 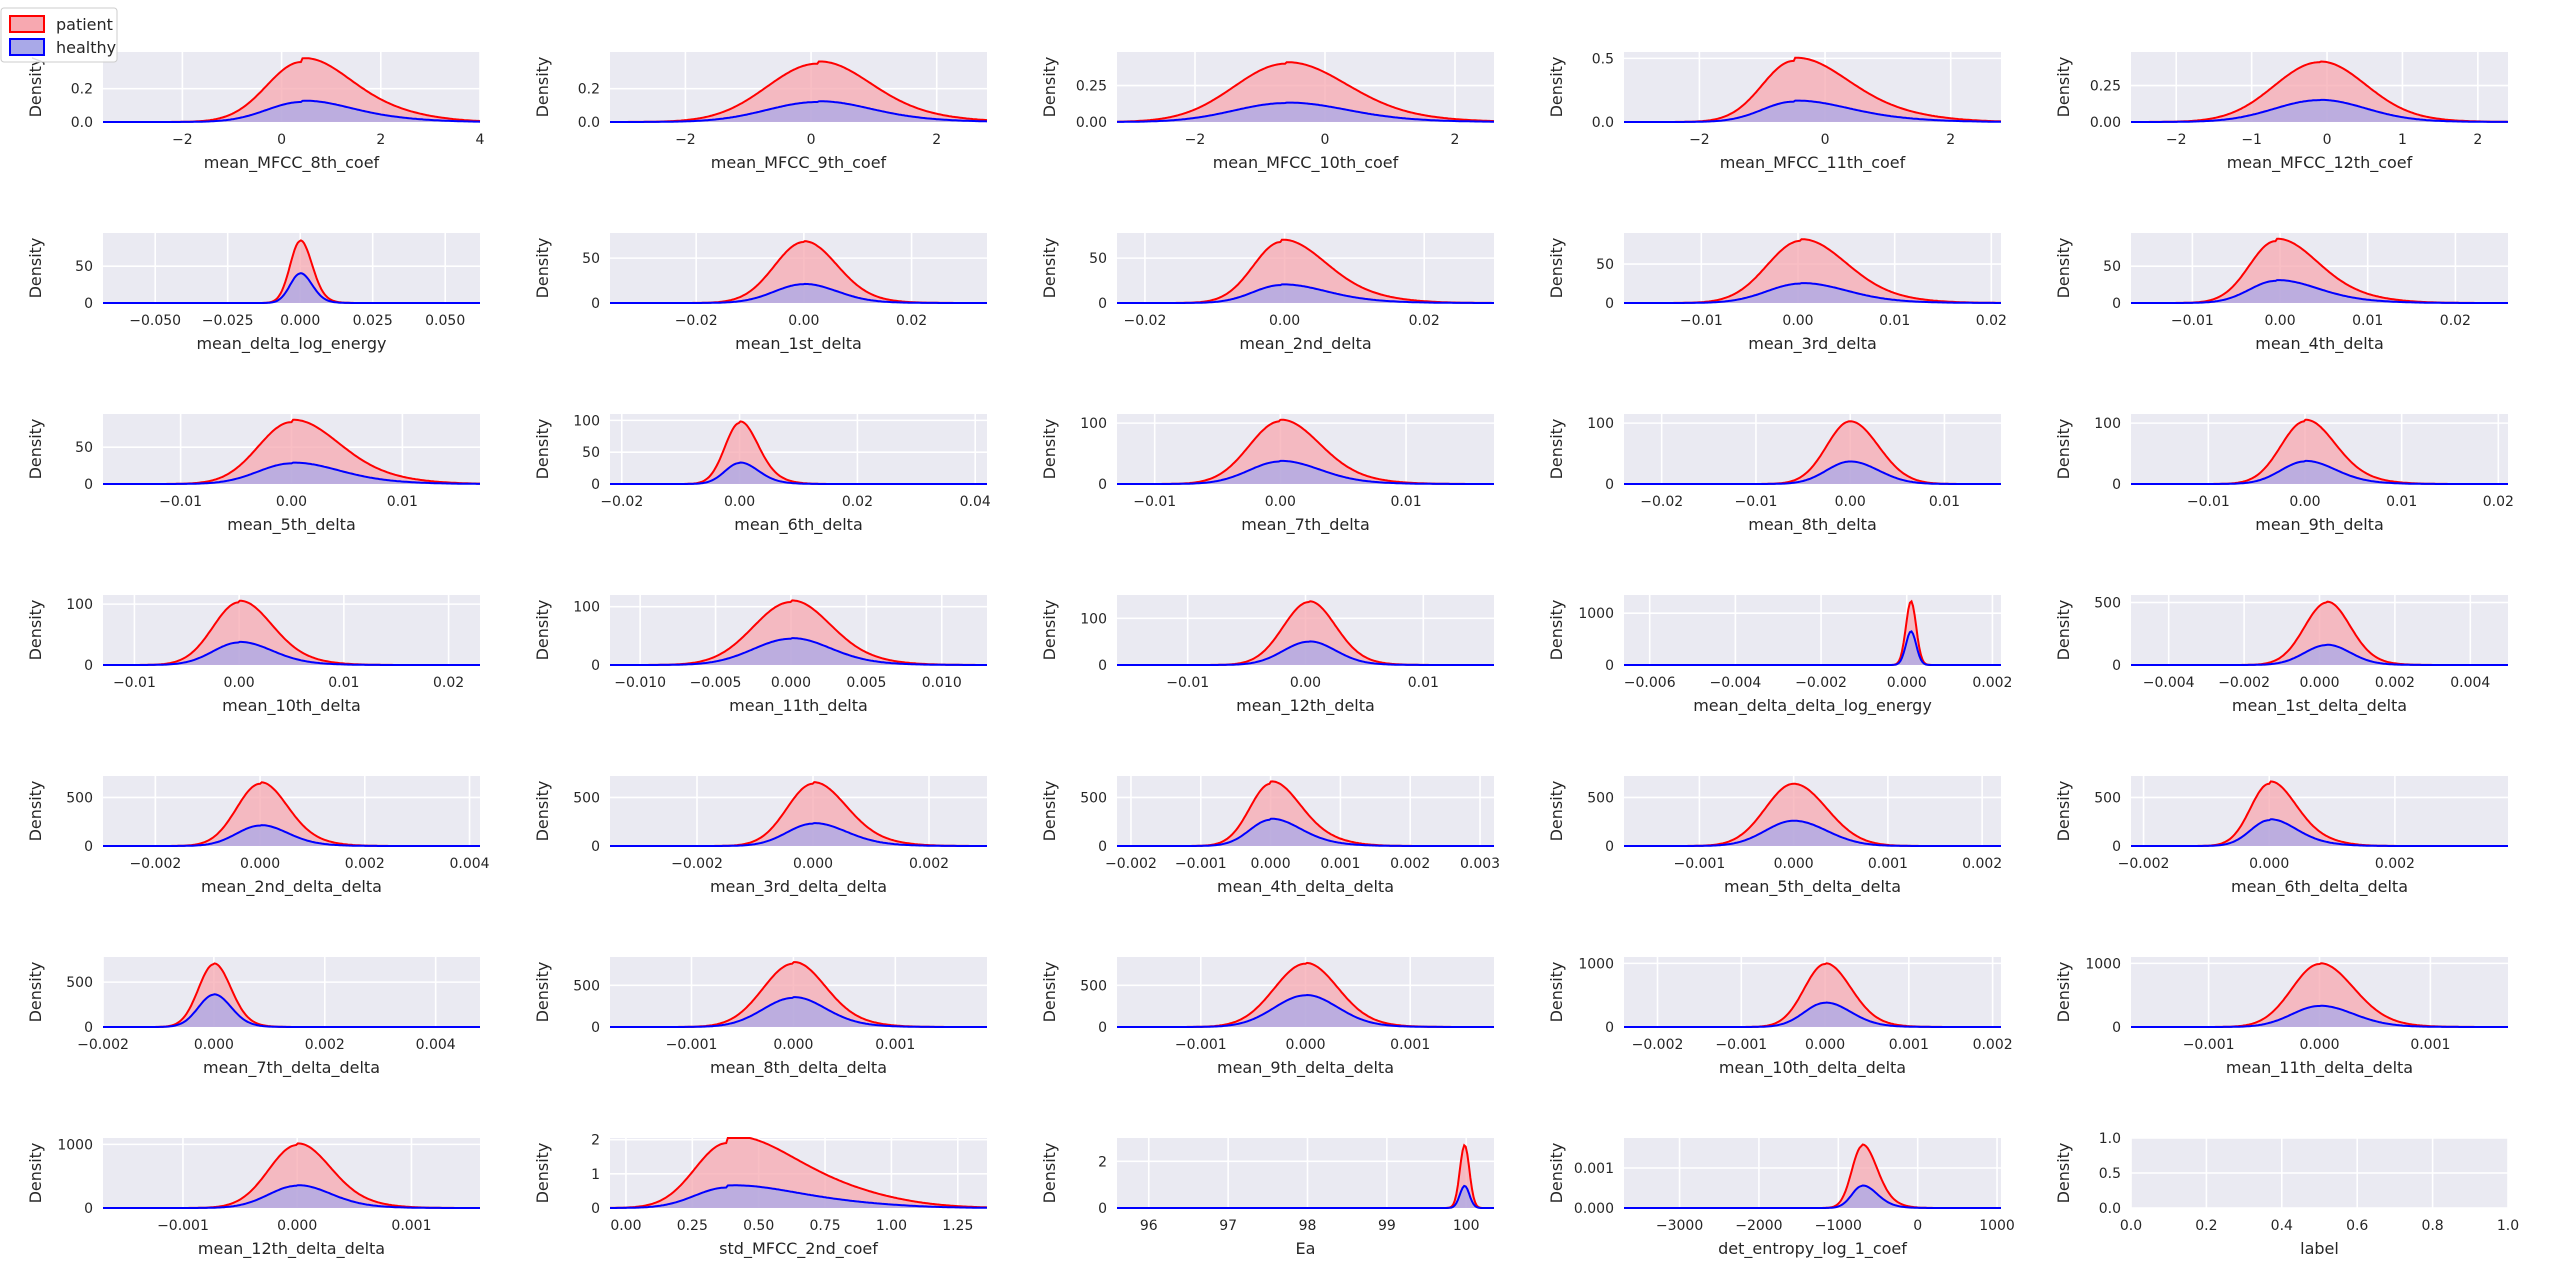 What do you see at coordinates (1594, 1169) in the screenshot?
I see `y-tick-label: 0.001` at bounding box center [1594, 1169].